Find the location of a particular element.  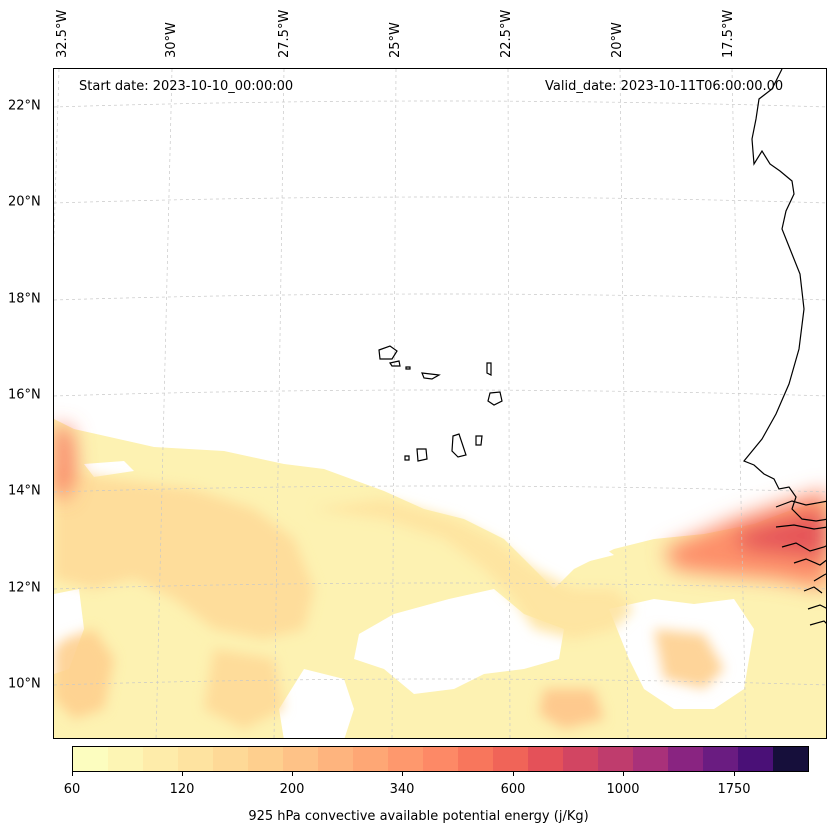

gridline-lon-30w is located at coordinates (164, 403).